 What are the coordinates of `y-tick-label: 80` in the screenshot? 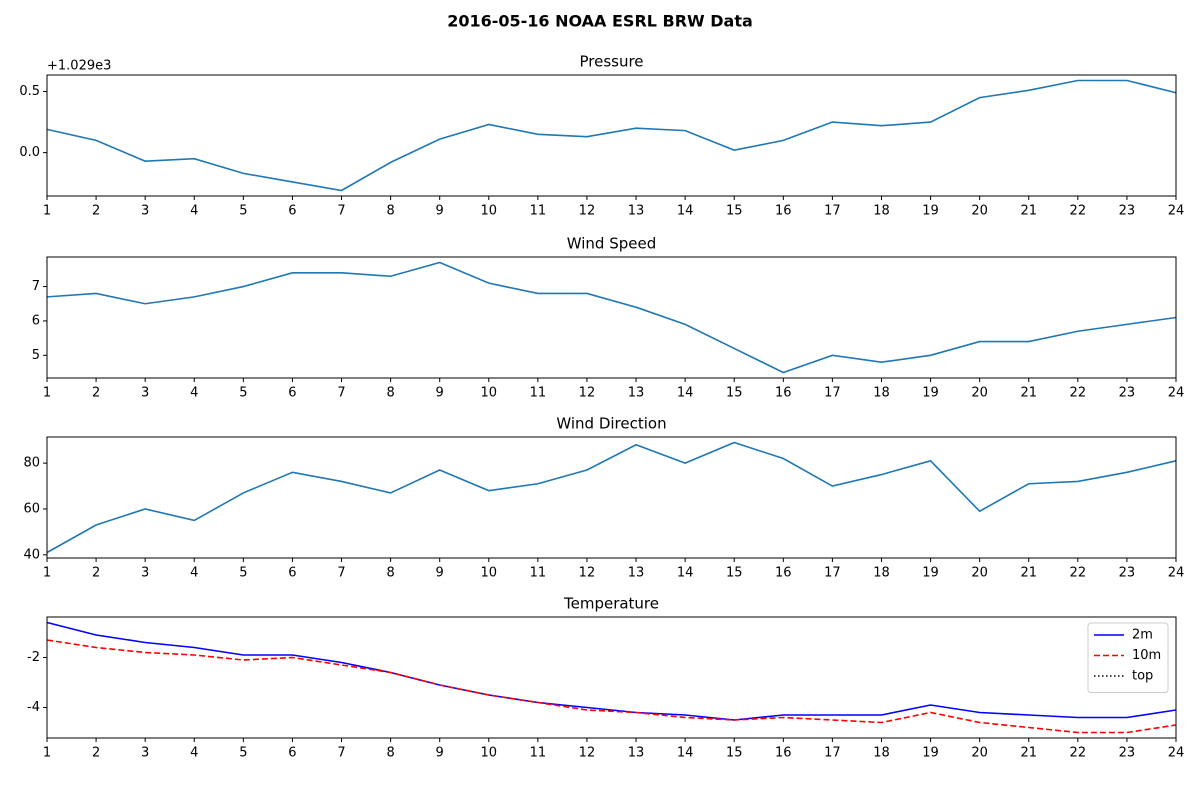 It's located at (31, 463).